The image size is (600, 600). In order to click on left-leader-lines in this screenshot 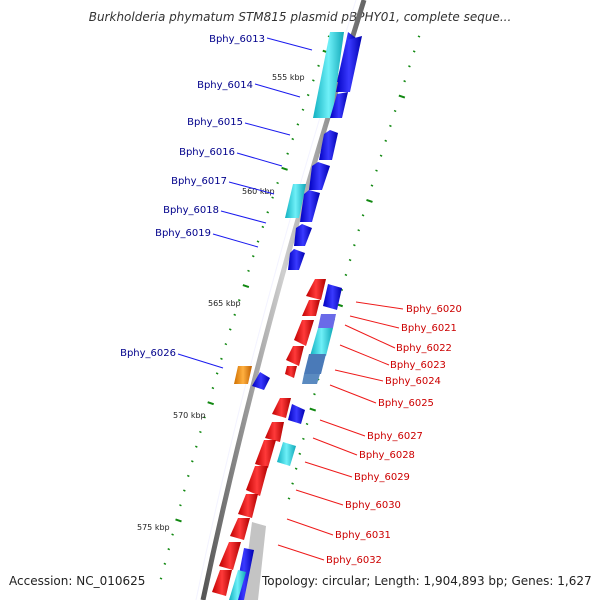, I will do `click(245, 203)`.